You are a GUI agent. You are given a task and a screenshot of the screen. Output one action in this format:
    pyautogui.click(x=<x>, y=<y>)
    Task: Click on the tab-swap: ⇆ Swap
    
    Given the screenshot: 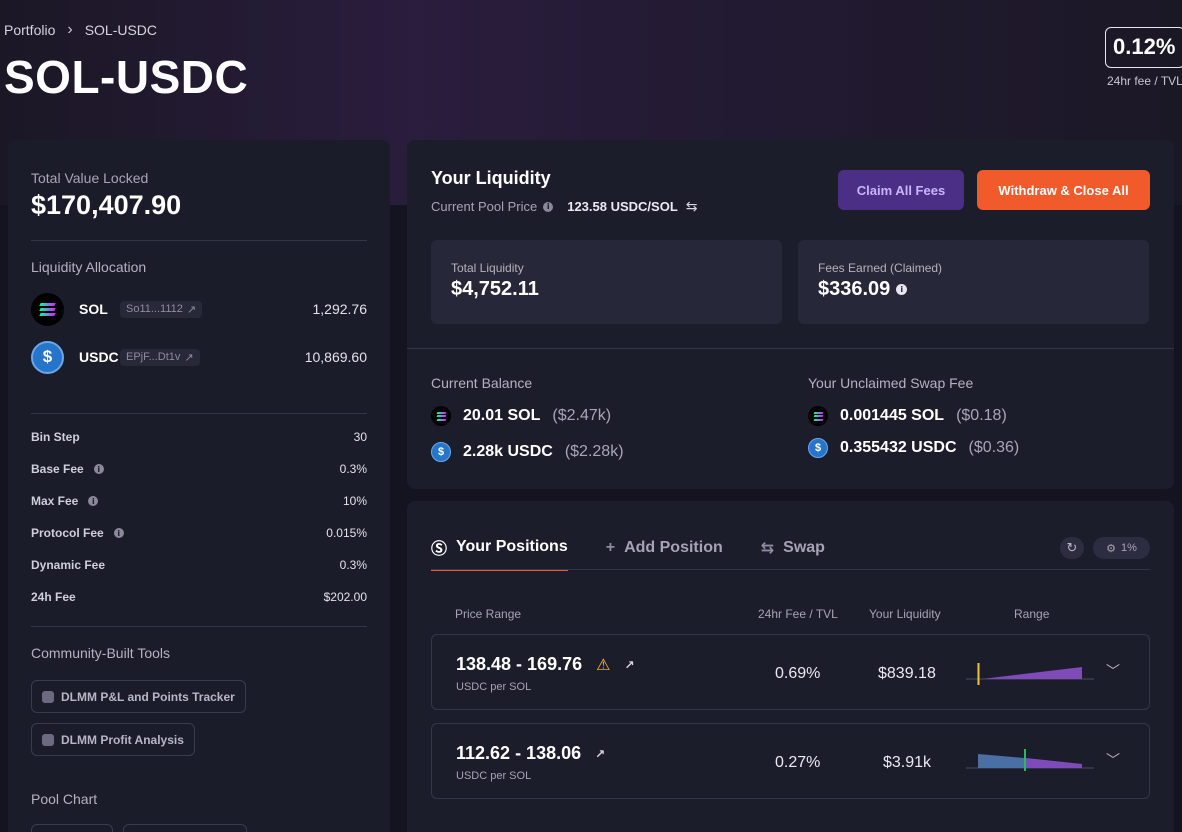 What is the action you would take?
    pyautogui.click(x=793, y=553)
    